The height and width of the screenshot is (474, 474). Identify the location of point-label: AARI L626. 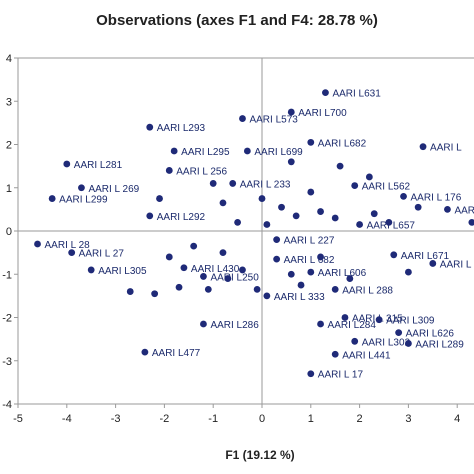
(430, 334).